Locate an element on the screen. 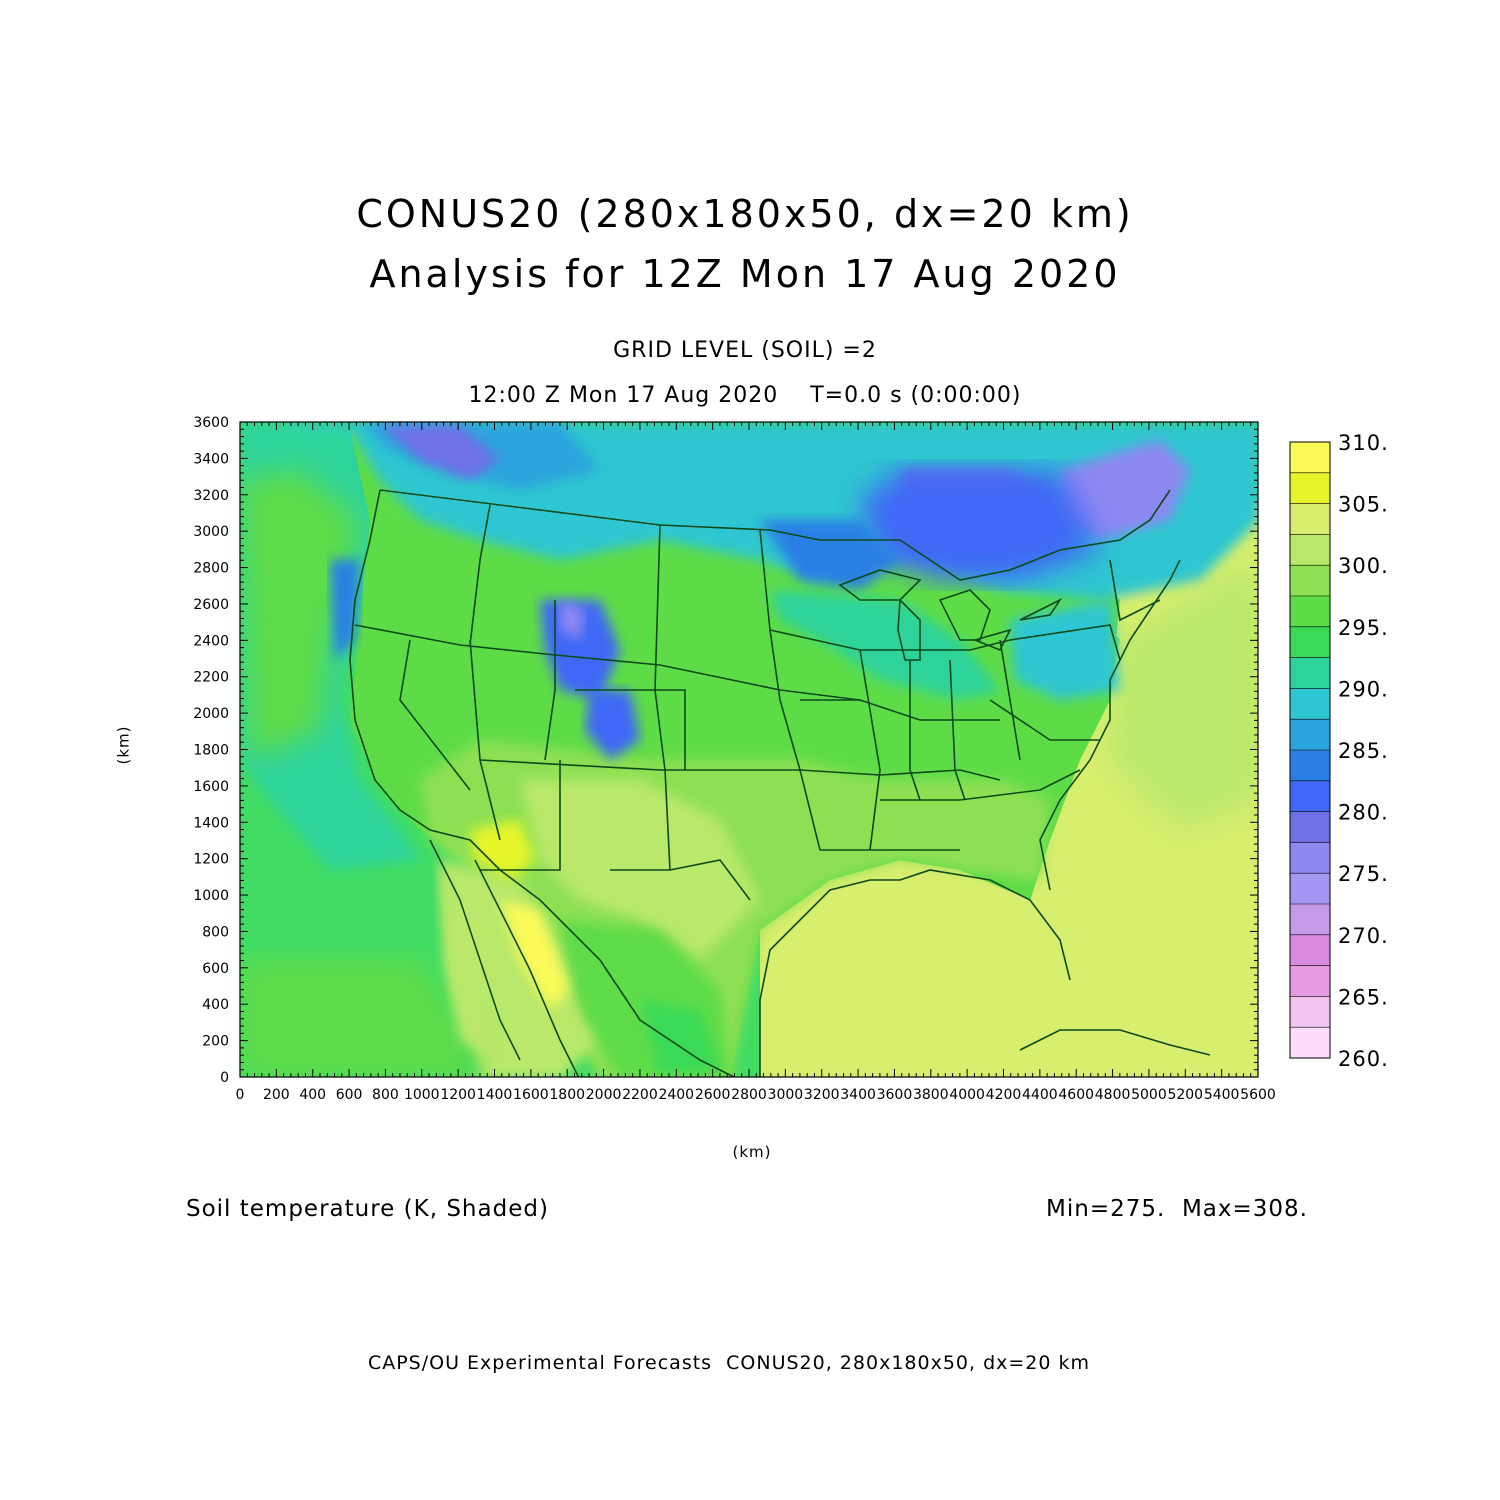  y-tick-label: 2200 is located at coordinates (211, 678).